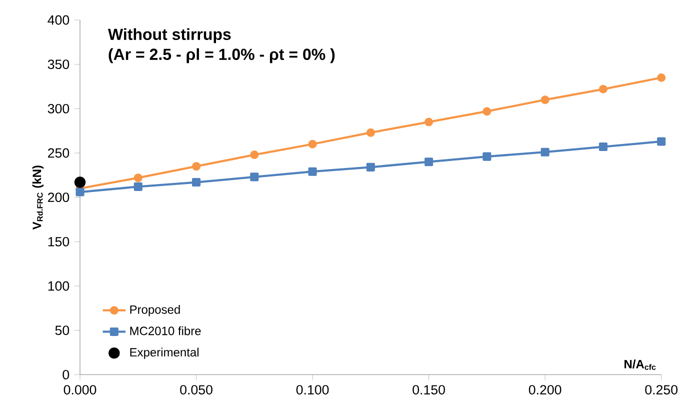 Image resolution: width=685 pixels, height=412 pixels. What do you see at coordinates (164, 353) in the screenshot?
I see `legend-label: Experimental` at bounding box center [164, 353].